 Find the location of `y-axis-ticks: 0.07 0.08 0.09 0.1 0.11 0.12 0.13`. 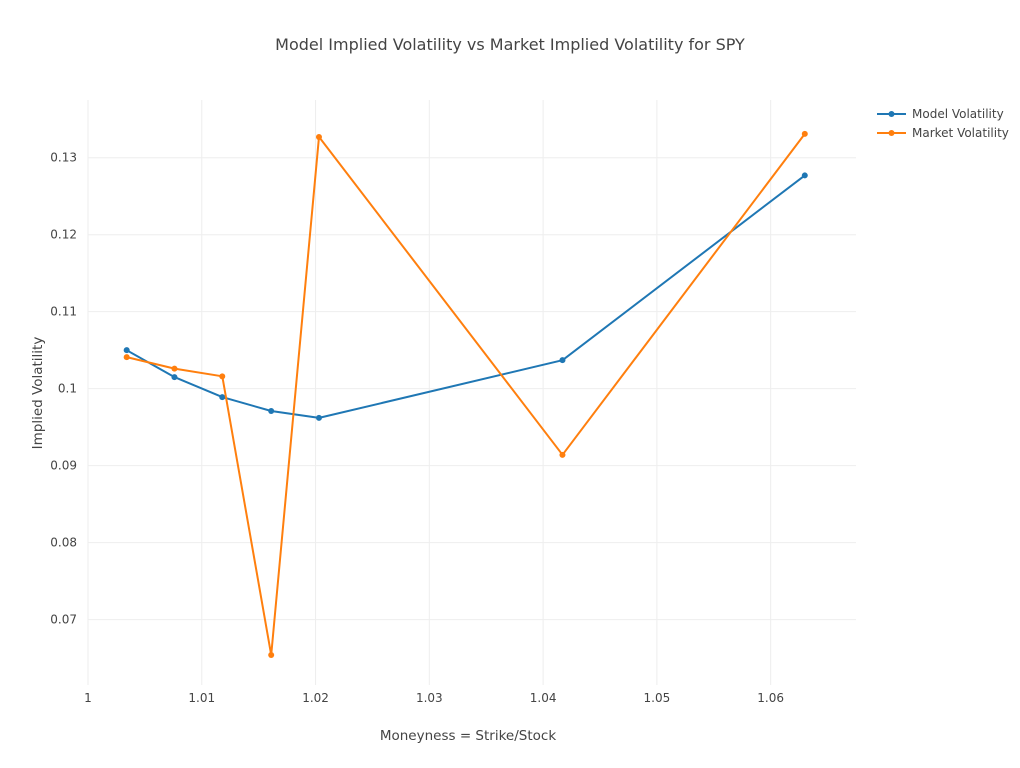

y-axis-ticks: 0.07 0.08 0.09 0.1 0.11 0.12 0.13 is located at coordinates (63, 389).